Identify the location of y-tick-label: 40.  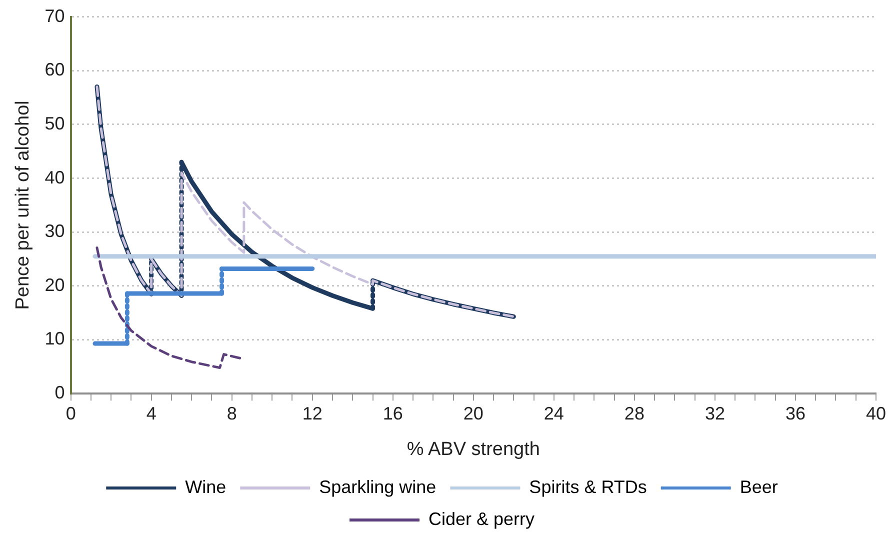
(54, 177).